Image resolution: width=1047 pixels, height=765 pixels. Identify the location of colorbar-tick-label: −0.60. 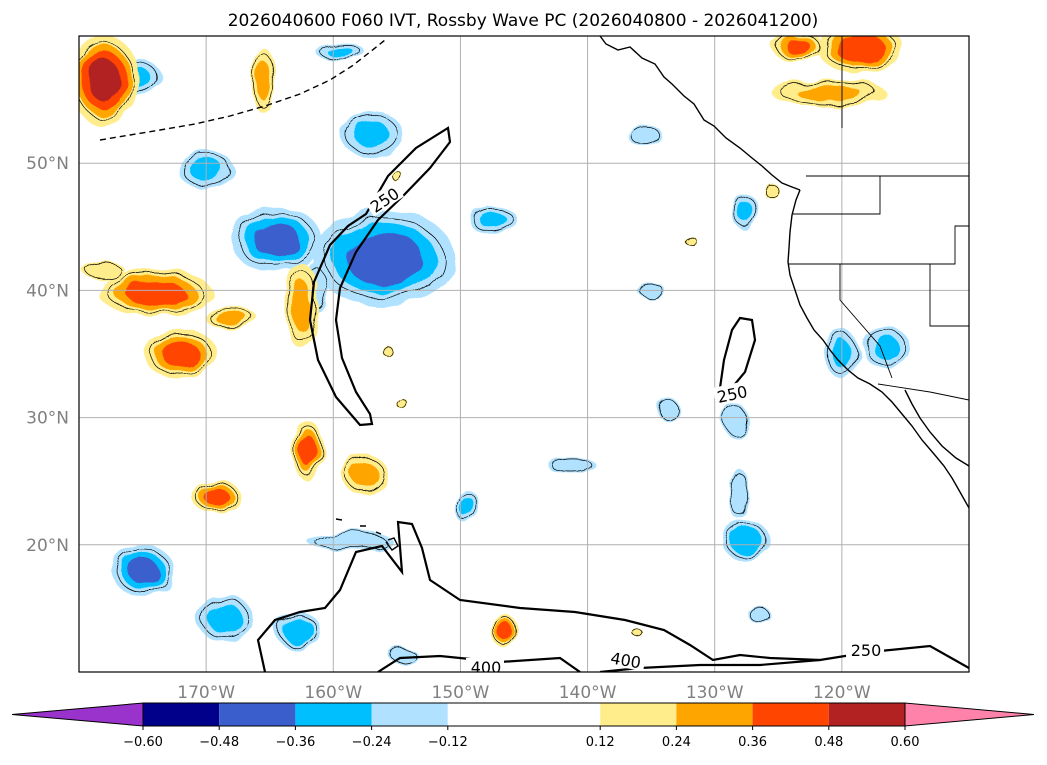
(143, 742).